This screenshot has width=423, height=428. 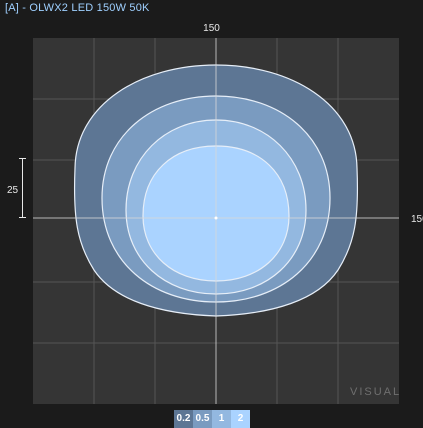 What do you see at coordinates (183, 419) in the screenshot?
I see `legend-item-0.2: 0.2` at bounding box center [183, 419].